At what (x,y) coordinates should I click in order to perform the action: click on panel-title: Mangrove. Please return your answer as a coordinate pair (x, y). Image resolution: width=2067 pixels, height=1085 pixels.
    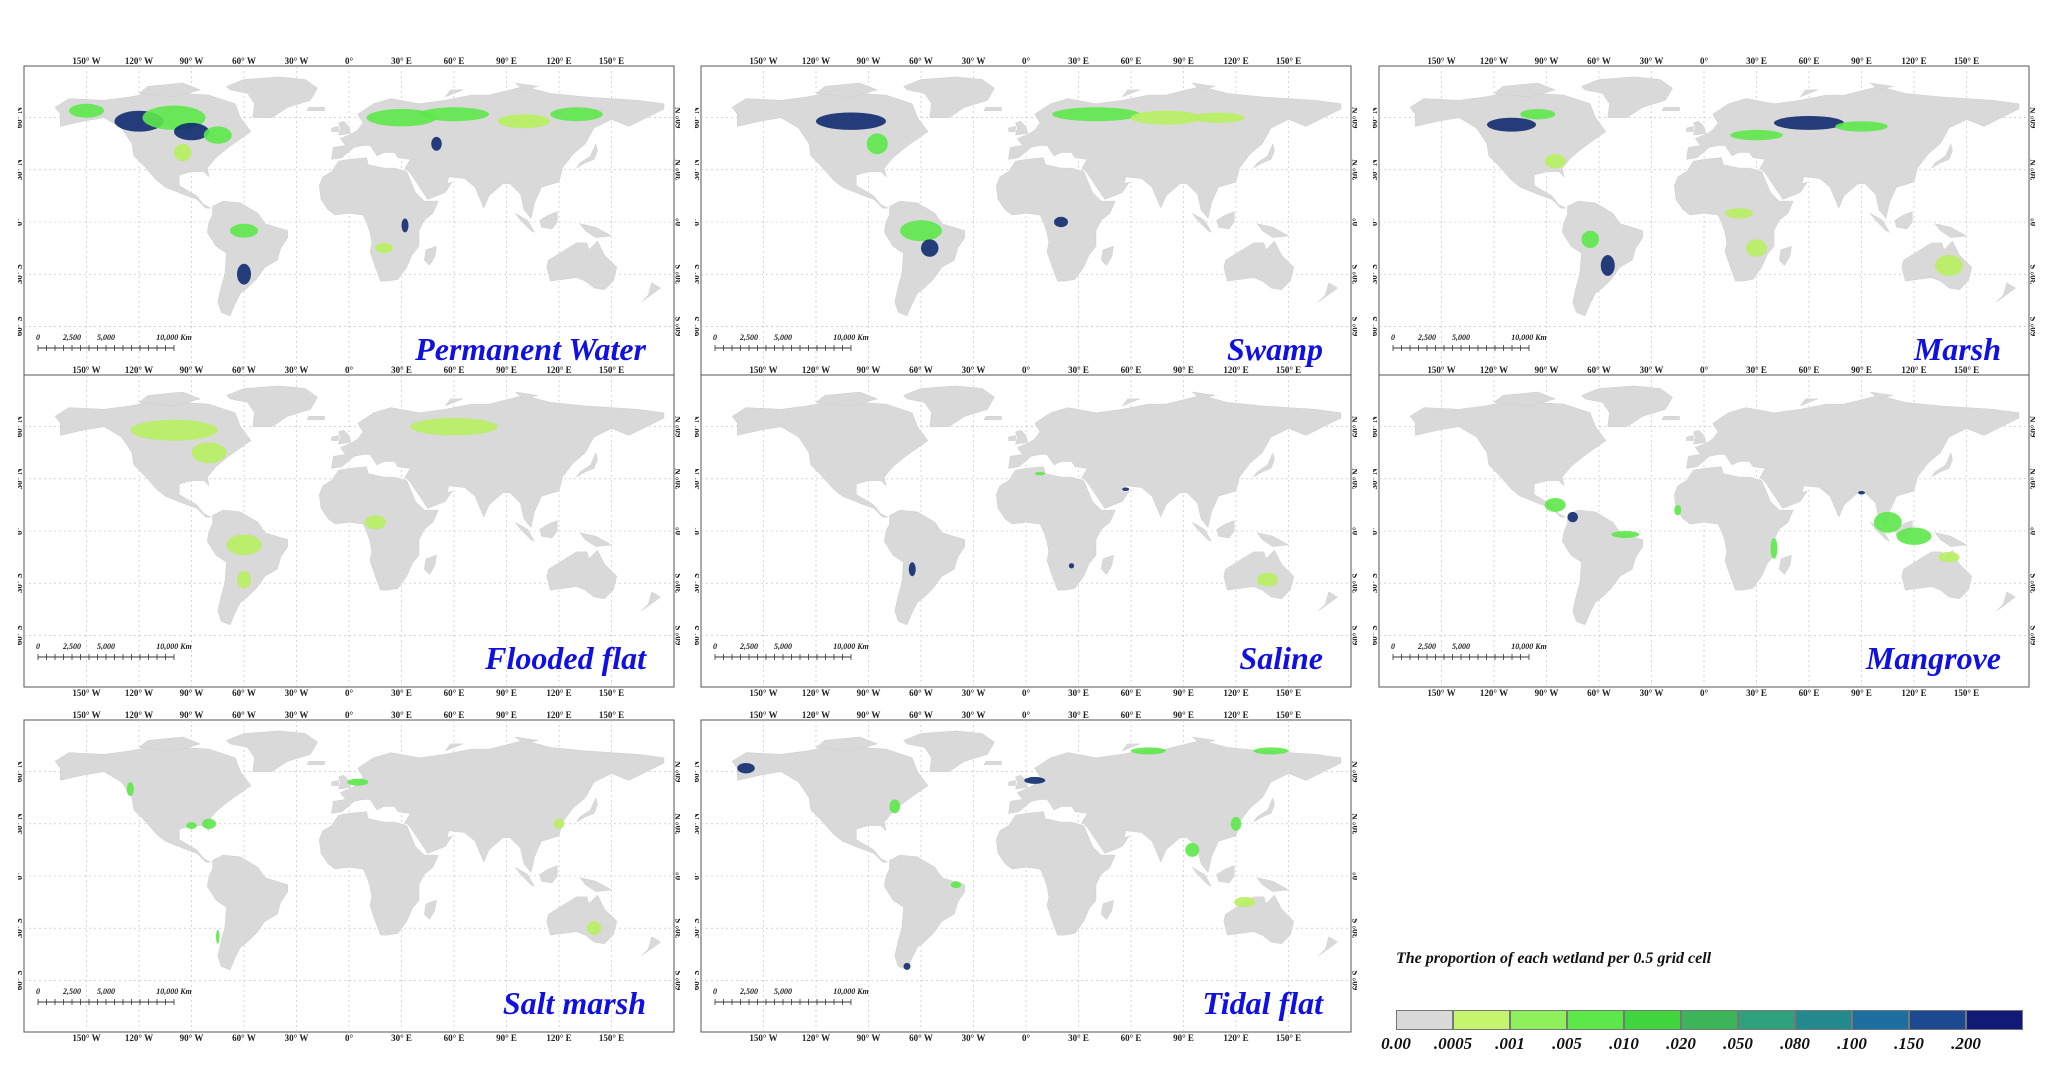
    Looking at the image, I should click on (1933, 658).